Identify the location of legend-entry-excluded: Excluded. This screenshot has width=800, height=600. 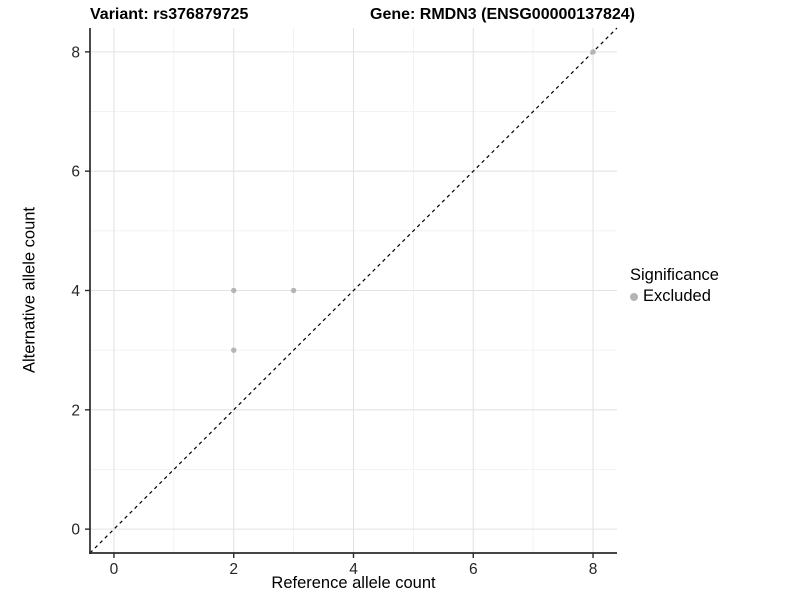
(674, 296).